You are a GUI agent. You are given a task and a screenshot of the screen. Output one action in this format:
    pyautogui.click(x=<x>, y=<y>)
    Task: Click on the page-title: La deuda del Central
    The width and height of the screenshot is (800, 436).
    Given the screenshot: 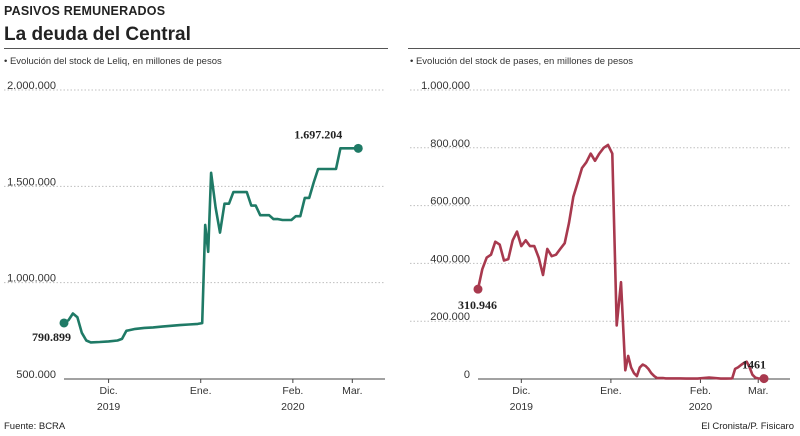 What is the action you would take?
    pyautogui.click(x=97, y=34)
    